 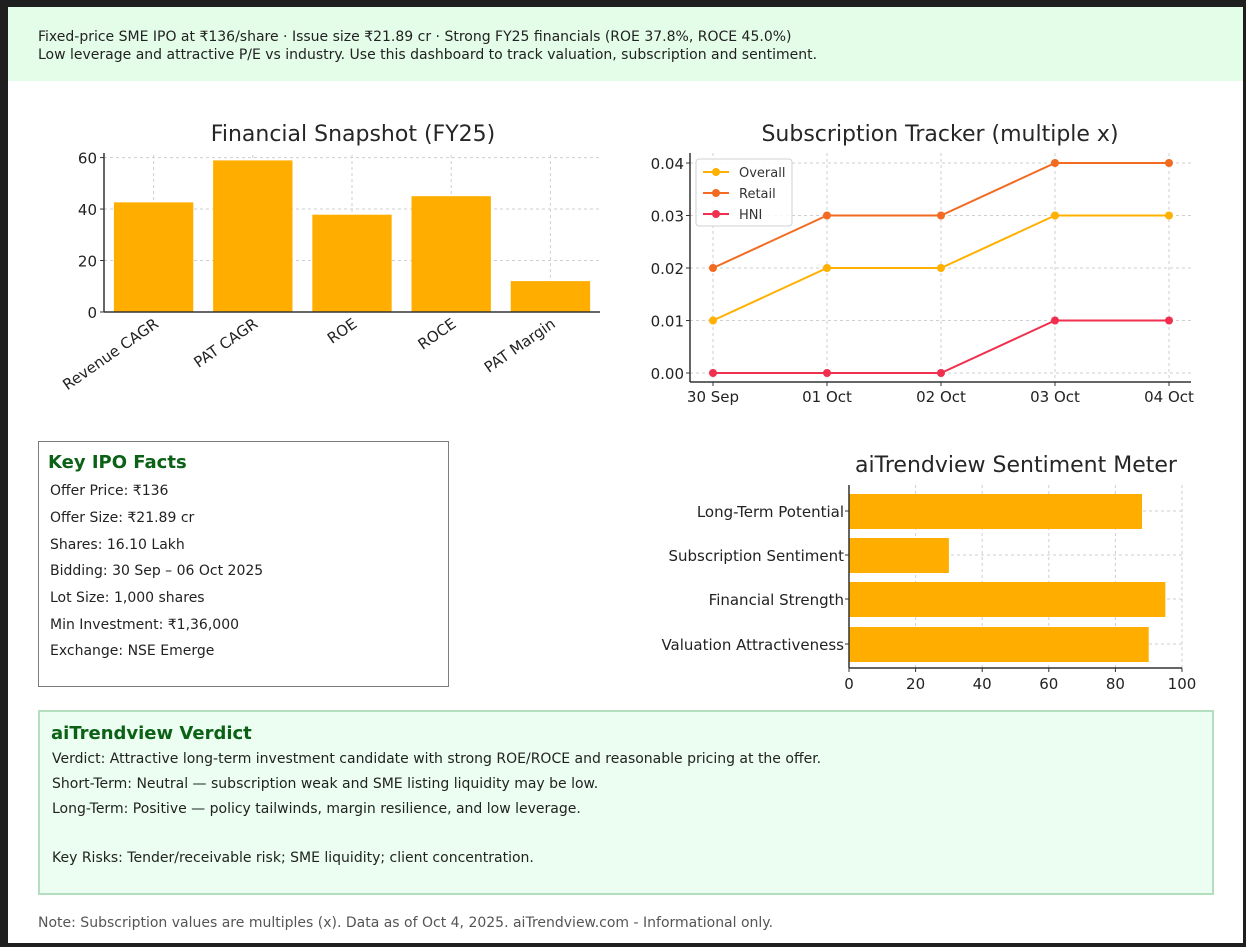 I want to click on y-tick-label: Long-Term Potential, so click(x=770, y=512).